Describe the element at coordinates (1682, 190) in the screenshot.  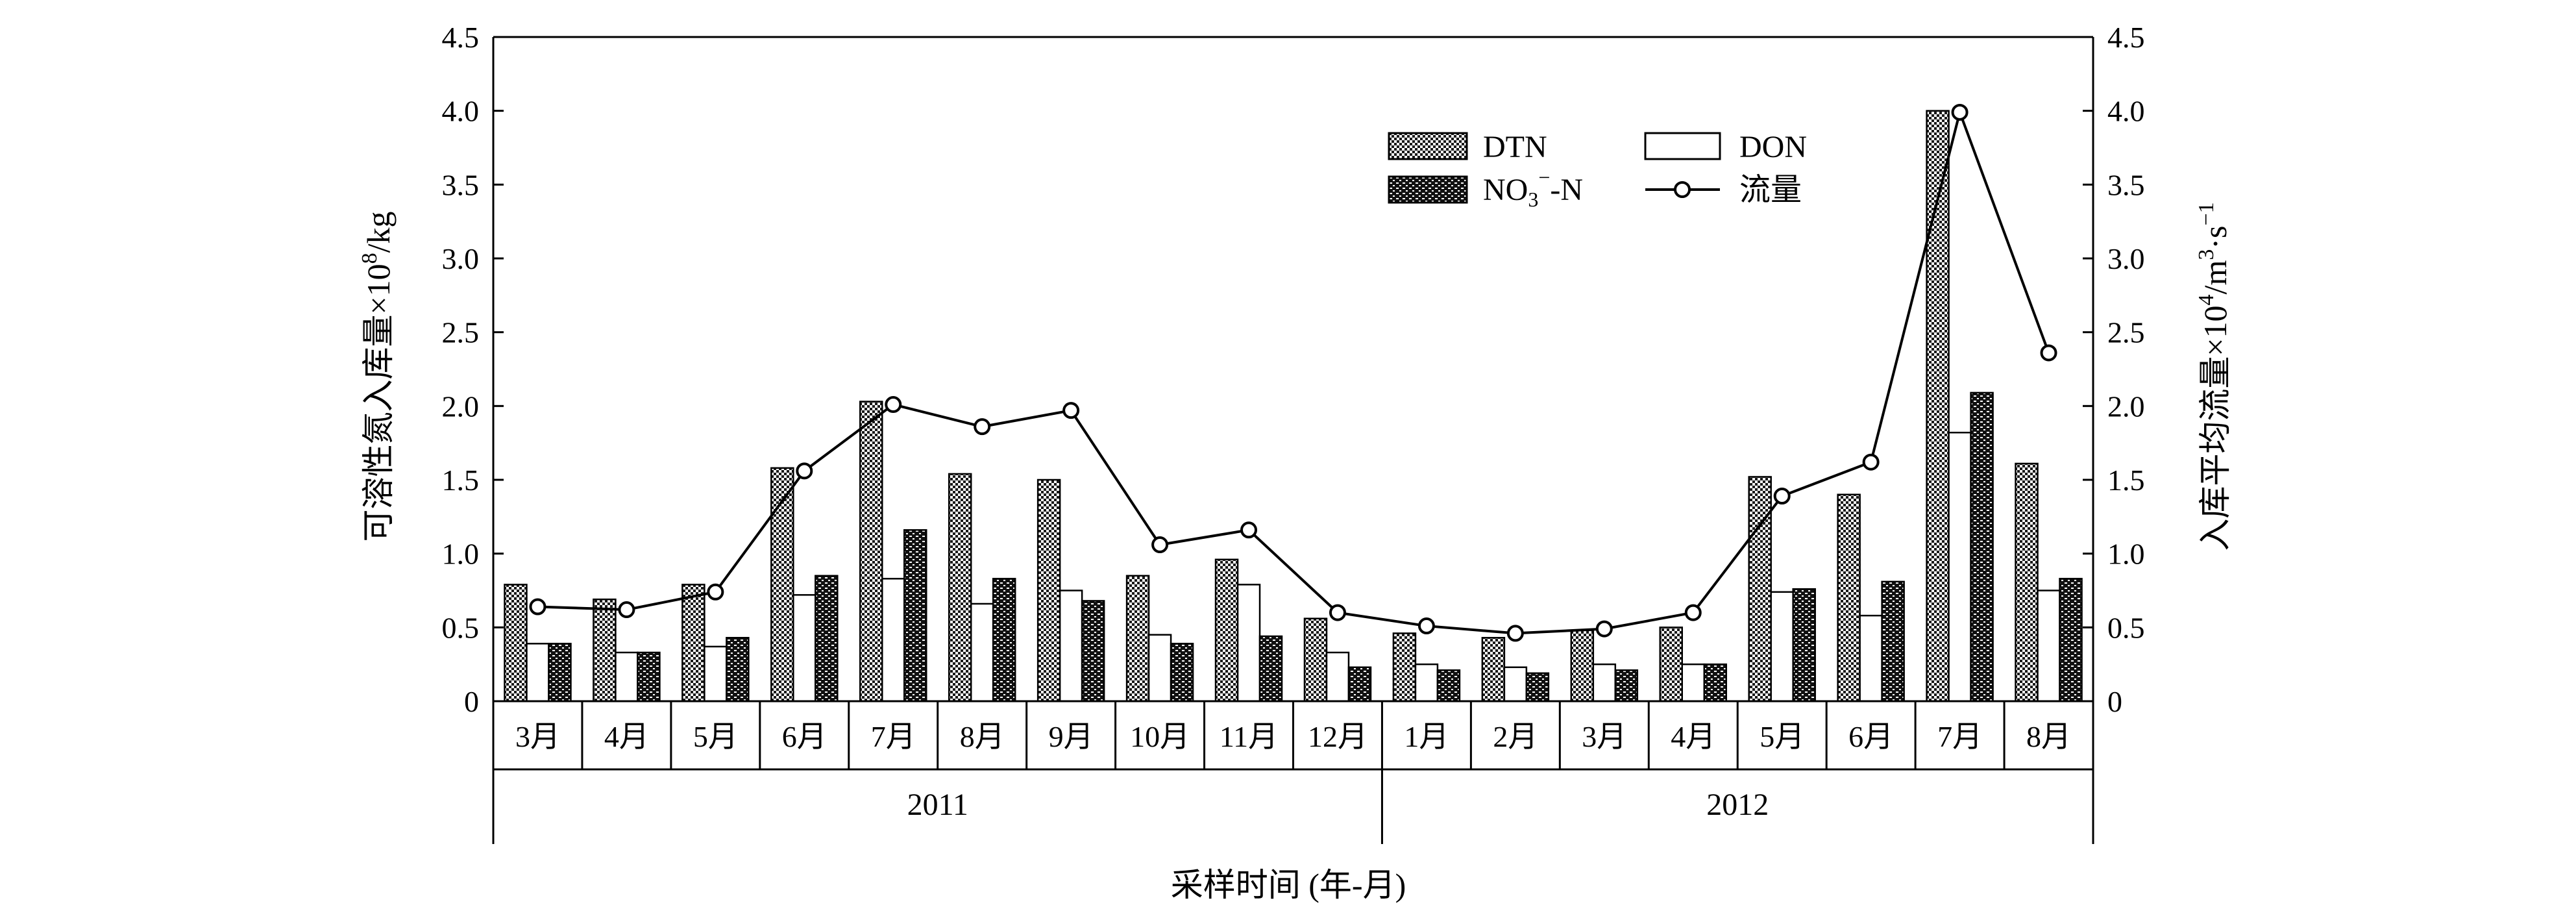
I see `legend-marker-flow` at that location.